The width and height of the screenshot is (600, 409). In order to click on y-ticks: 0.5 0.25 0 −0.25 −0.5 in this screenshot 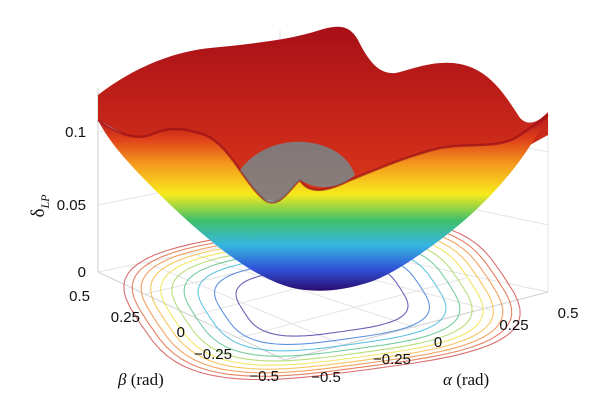, I will do `click(174, 336)`.